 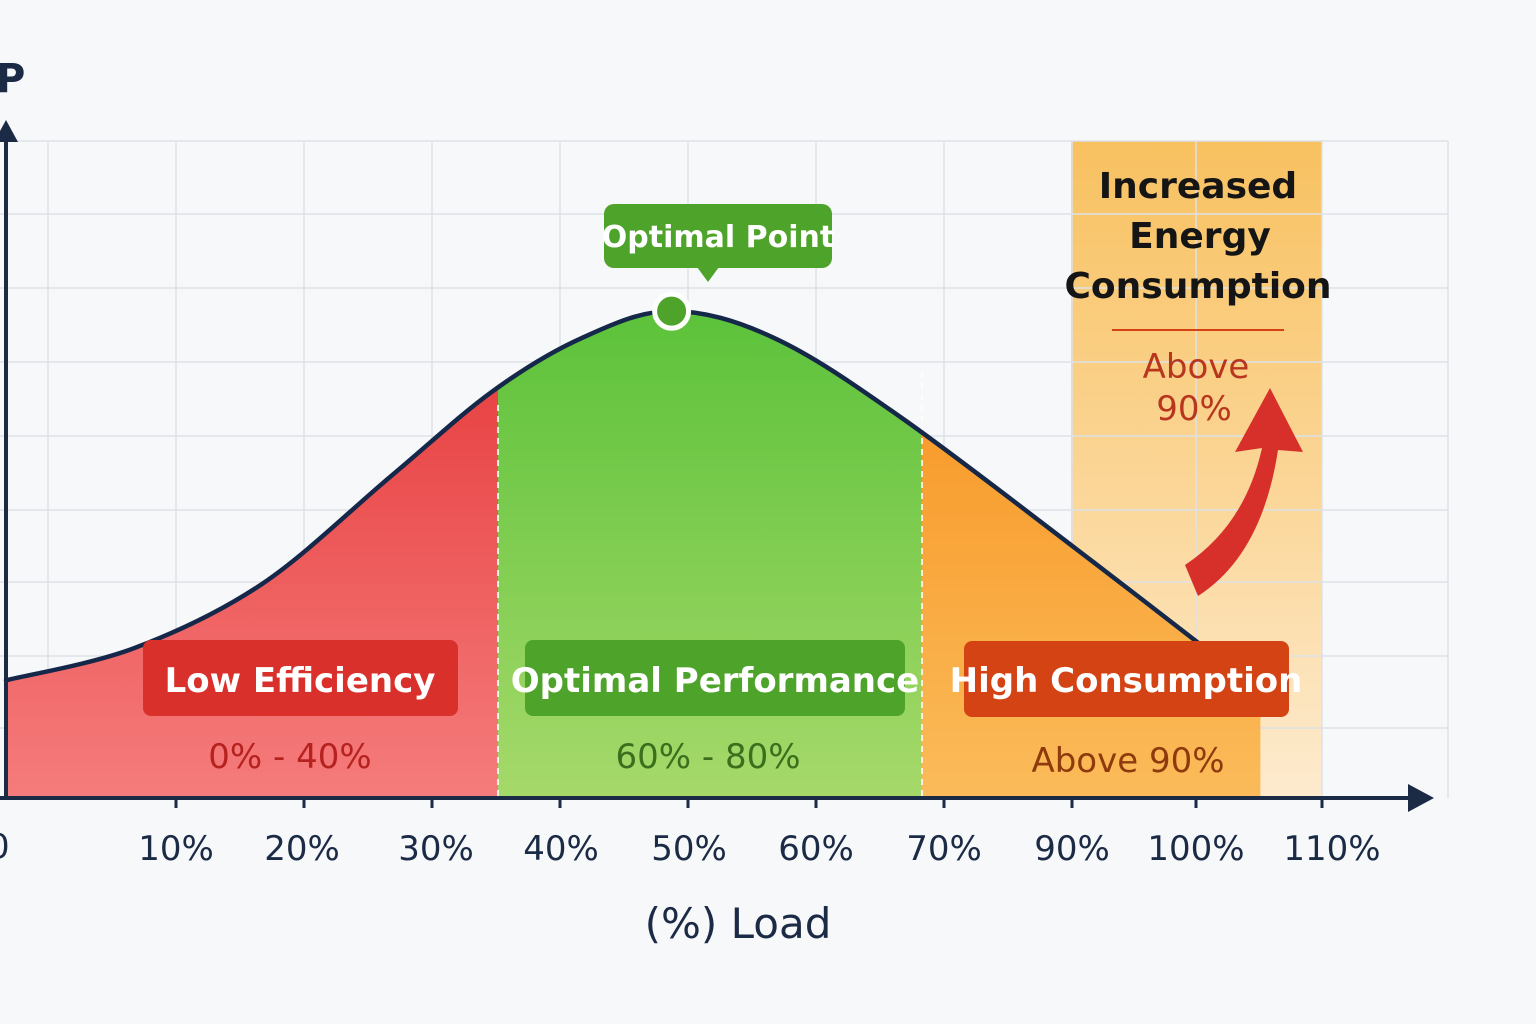 I want to click on badge-low-efficiency-label: Low Efficiency, so click(x=300, y=681).